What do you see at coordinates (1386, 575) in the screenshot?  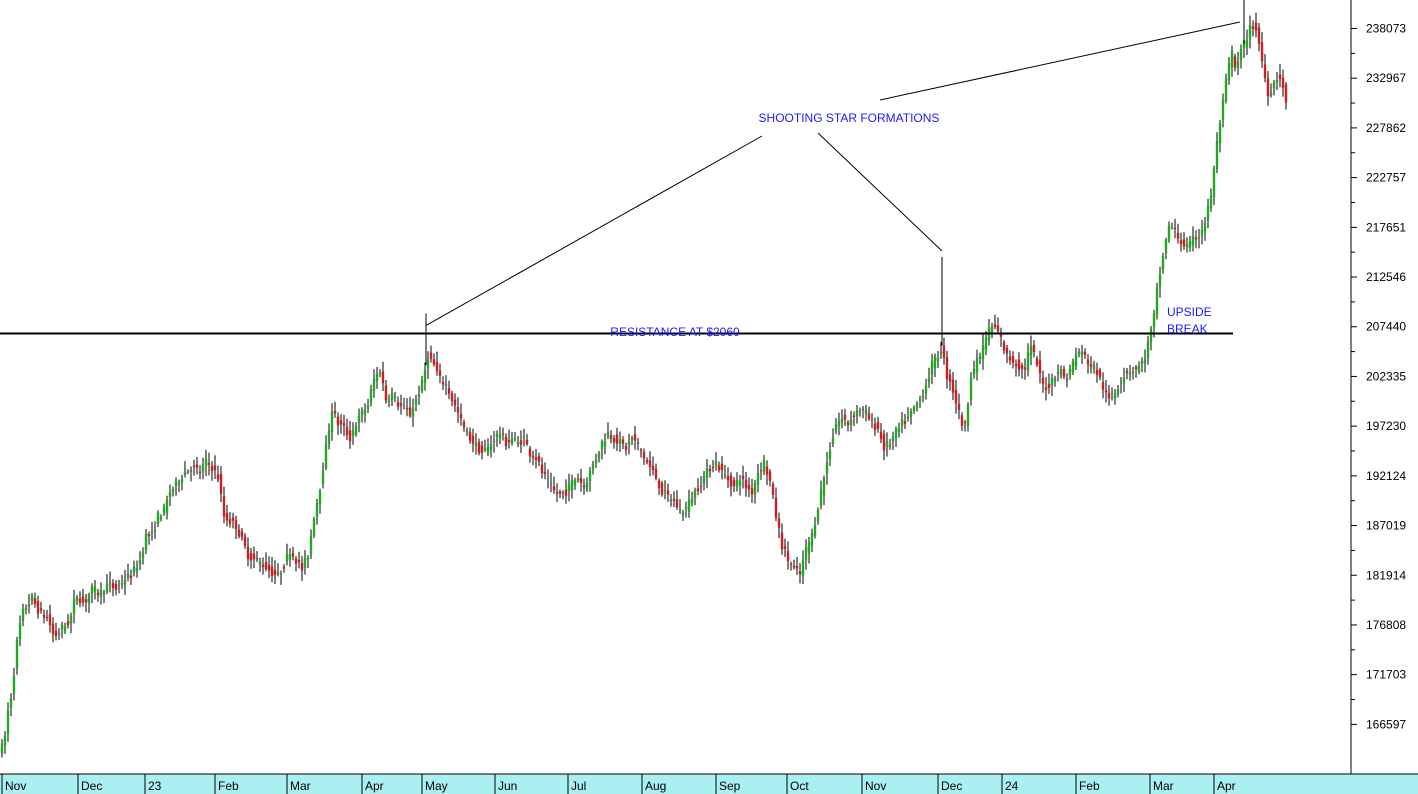 I see `y-tick-label: 181914` at bounding box center [1386, 575].